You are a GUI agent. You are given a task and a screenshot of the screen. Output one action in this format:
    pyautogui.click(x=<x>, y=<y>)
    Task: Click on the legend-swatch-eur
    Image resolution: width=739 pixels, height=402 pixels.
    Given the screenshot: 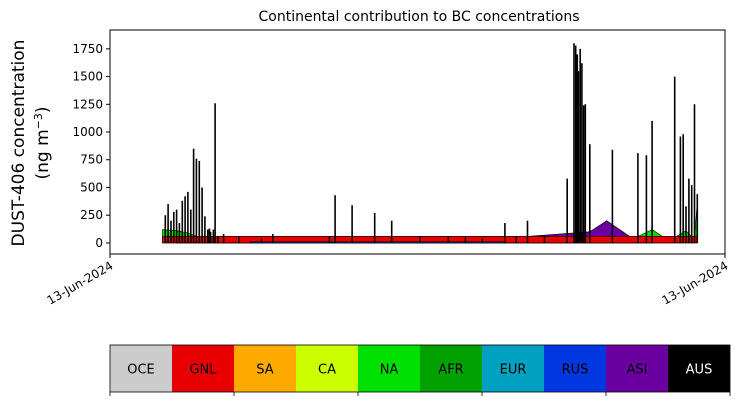 What is the action you would take?
    pyautogui.click(x=513, y=368)
    